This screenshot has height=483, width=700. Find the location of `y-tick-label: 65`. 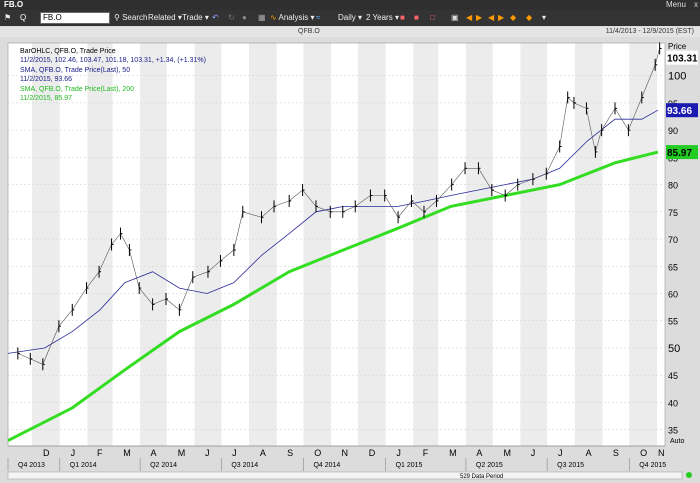

y-tick-label: 65 is located at coordinates (673, 267).